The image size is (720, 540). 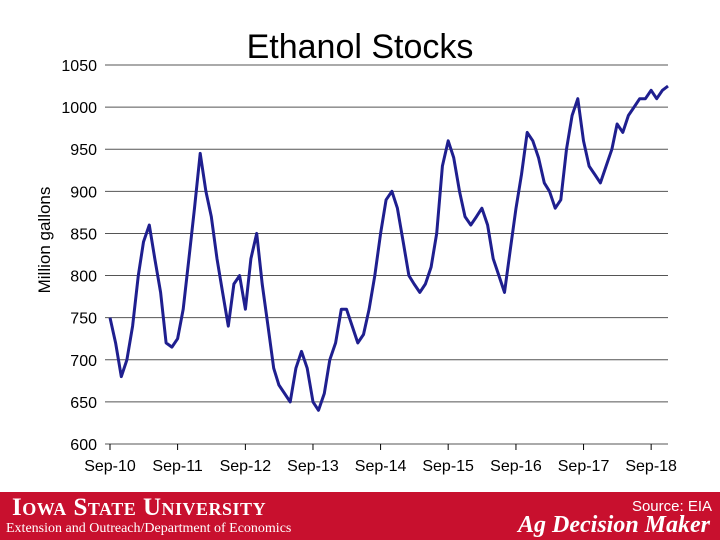 I want to click on y-tick-label: 900, so click(x=83, y=192).